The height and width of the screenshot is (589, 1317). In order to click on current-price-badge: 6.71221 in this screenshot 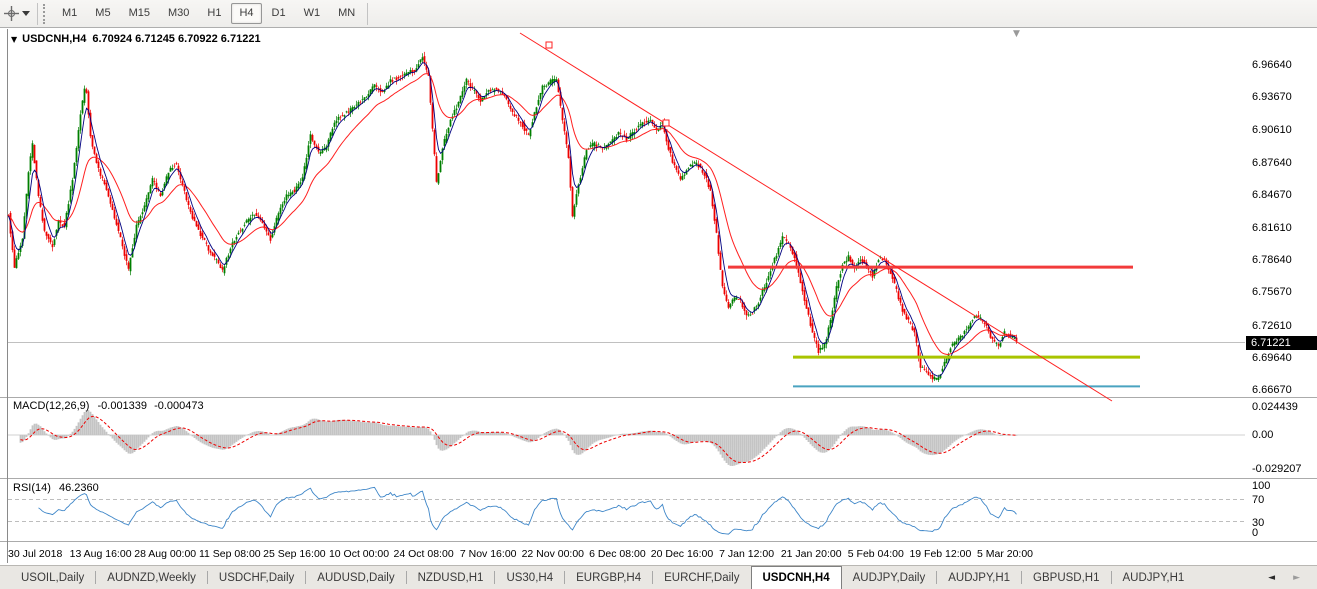, I will do `click(1281, 343)`.